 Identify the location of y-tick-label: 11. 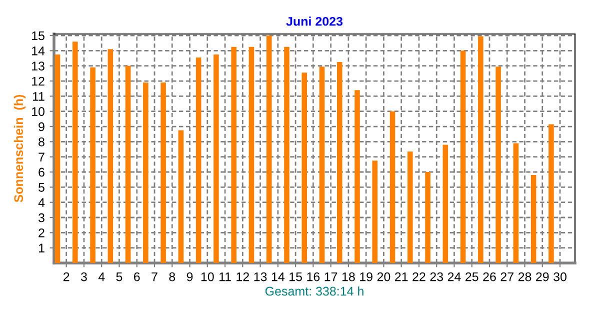
(38, 96).